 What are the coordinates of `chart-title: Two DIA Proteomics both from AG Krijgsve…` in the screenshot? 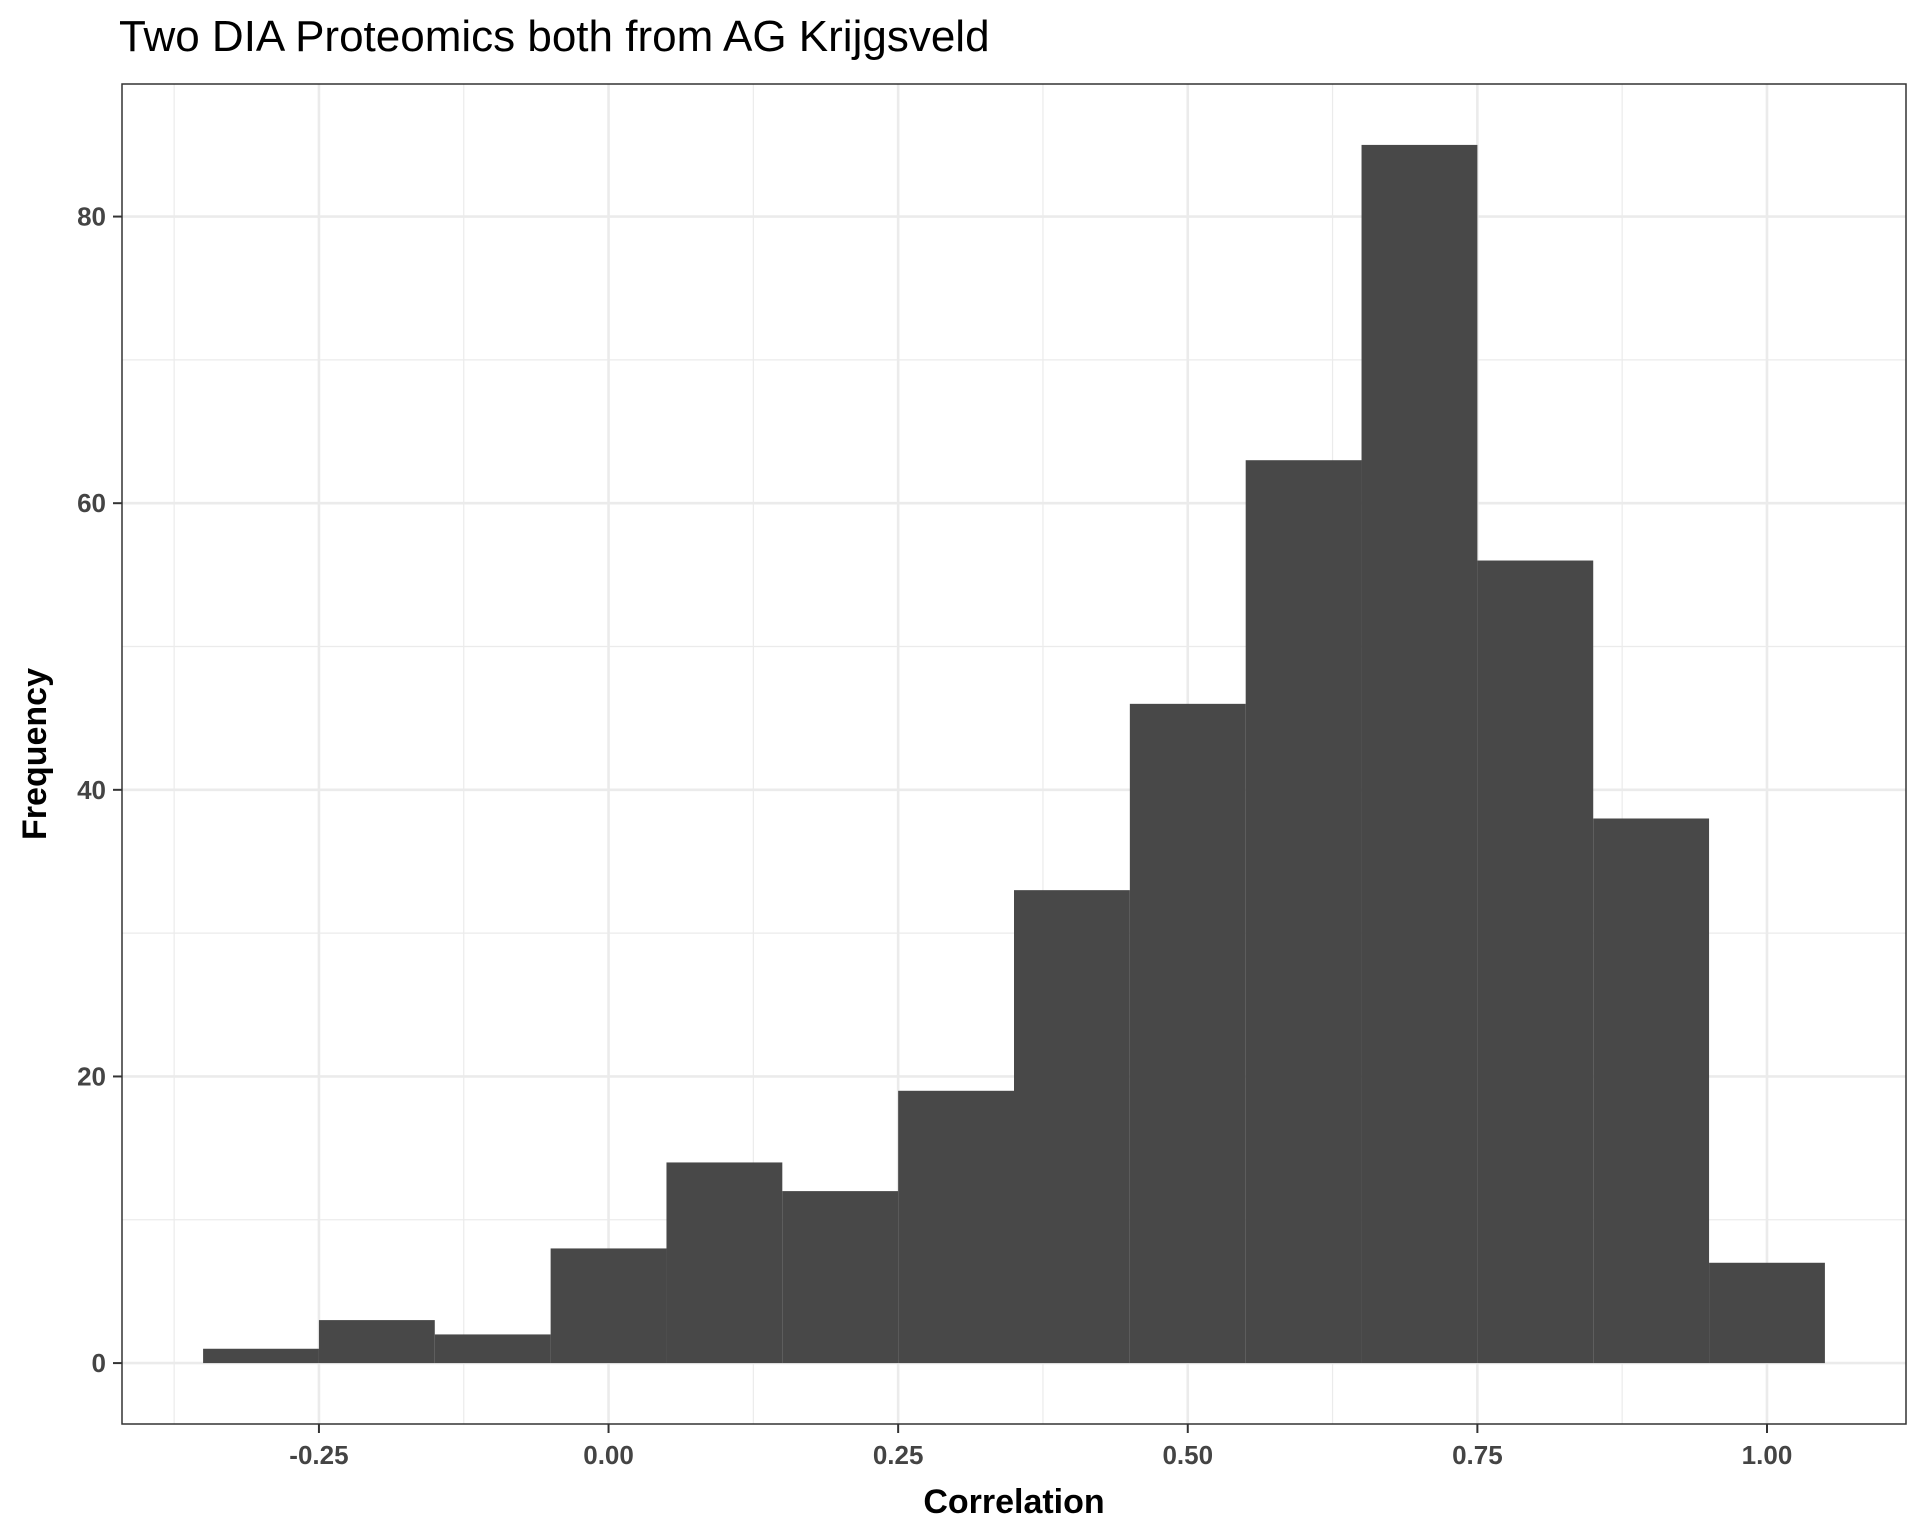 It's located at (554, 36).